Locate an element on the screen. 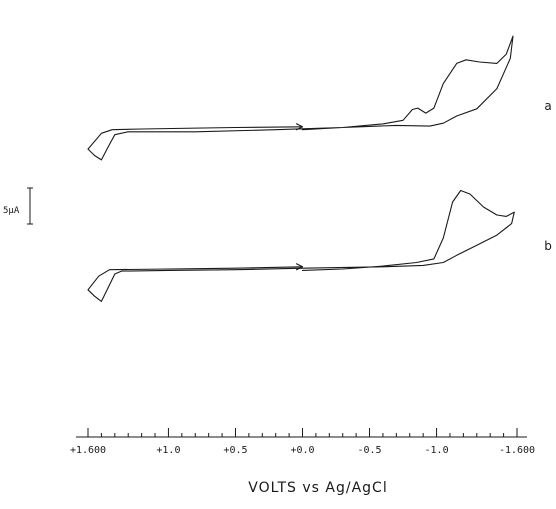 This screenshot has height=509, width=556. panel-labels-group: ab is located at coordinates (548, 176).